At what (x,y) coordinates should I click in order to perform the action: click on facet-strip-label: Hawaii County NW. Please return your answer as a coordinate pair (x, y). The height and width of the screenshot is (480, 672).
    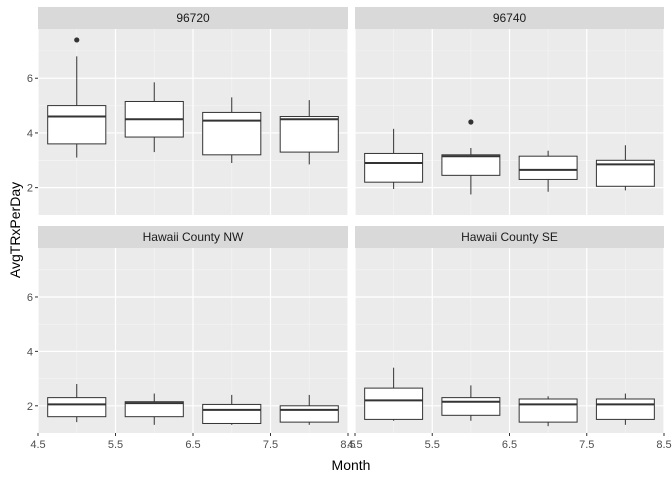
    Looking at the image, I should click on (193, 237).